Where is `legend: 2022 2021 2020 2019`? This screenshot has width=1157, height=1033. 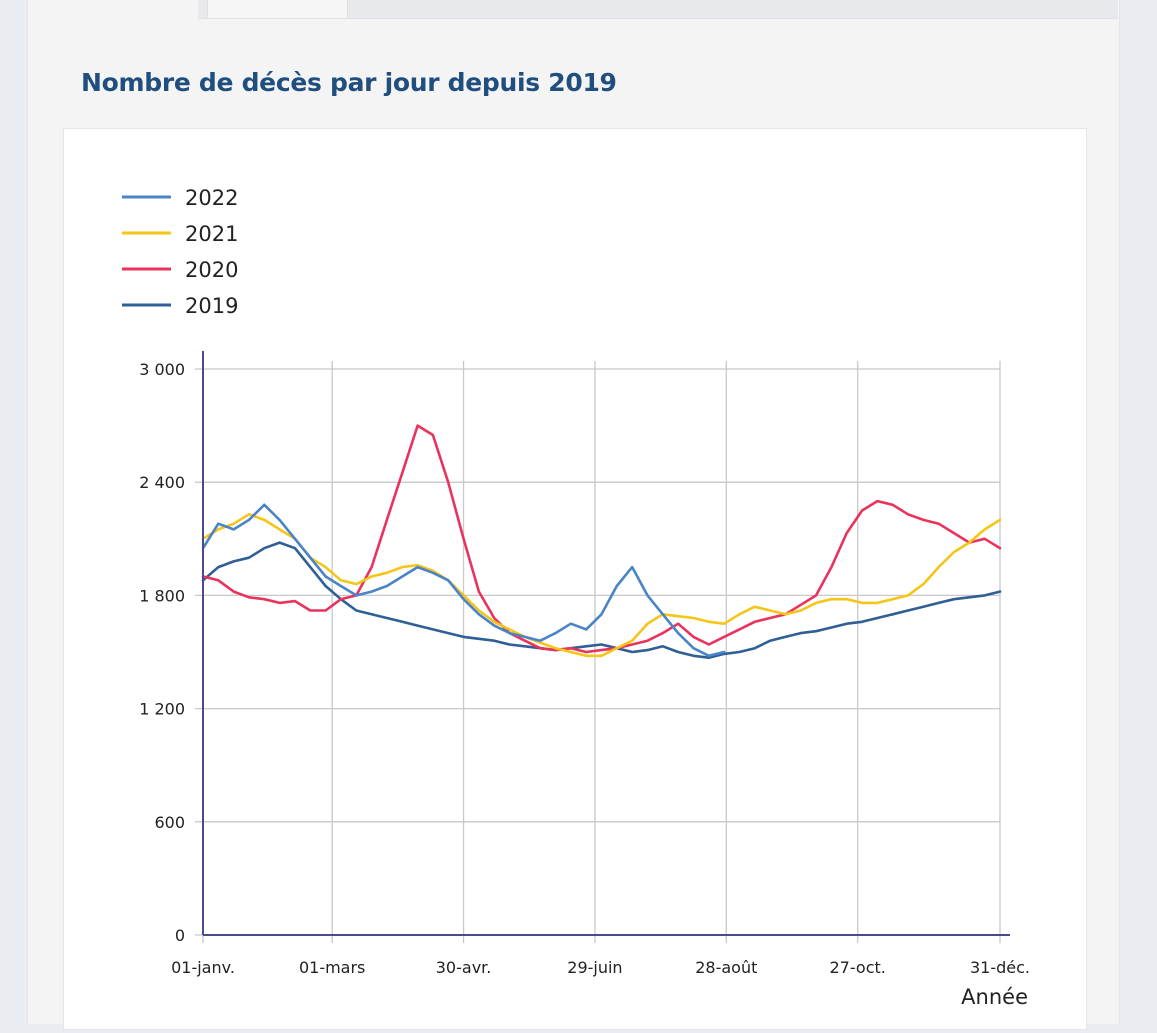 legend: 2022 2021 2020 2019 is located at coordinates (180, 252).